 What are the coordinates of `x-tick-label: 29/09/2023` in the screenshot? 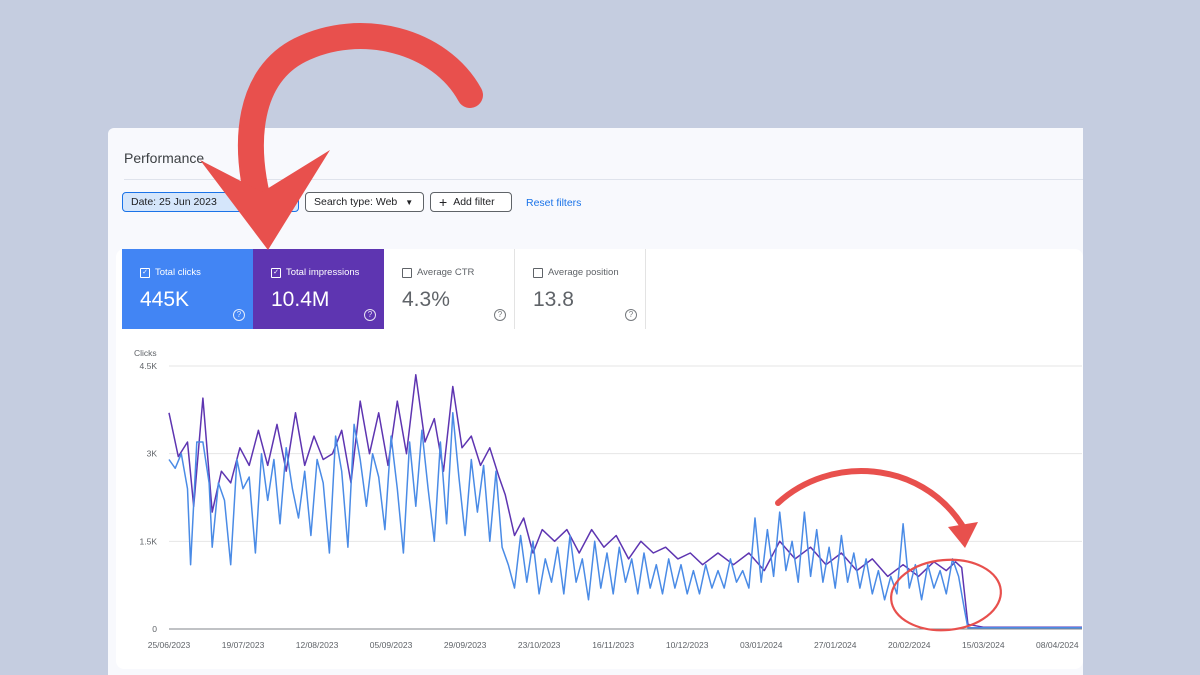 It's located at (465, 645).